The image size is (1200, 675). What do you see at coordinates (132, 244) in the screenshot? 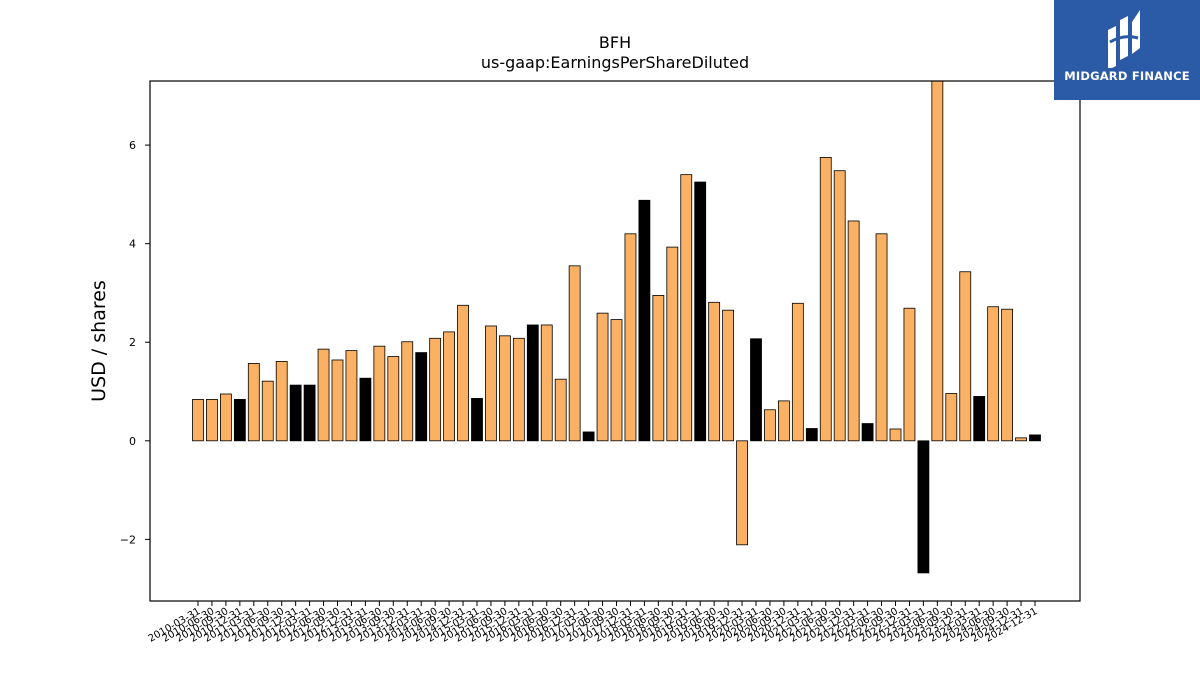
I see `y-tick-label: 4` at bounding box center [132, 244].